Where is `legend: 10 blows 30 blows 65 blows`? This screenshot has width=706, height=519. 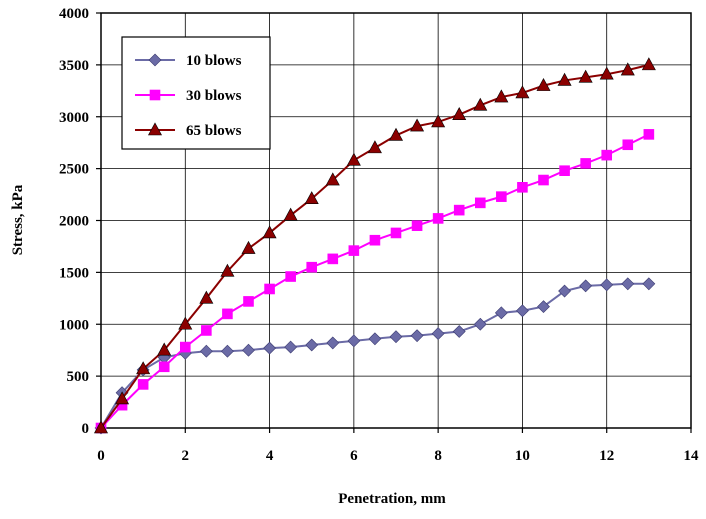
legend: 10 blows 30 blows 65 blows is located at coordinates (196, 93).